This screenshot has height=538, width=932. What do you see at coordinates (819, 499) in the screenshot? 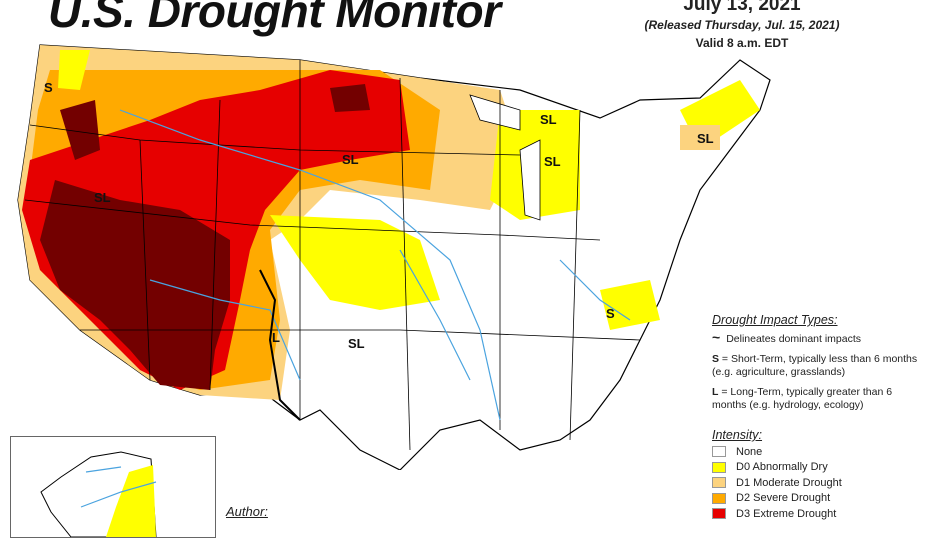
I see `legend-d2: D2 Severe Drought` at bounding box center [819, 499].